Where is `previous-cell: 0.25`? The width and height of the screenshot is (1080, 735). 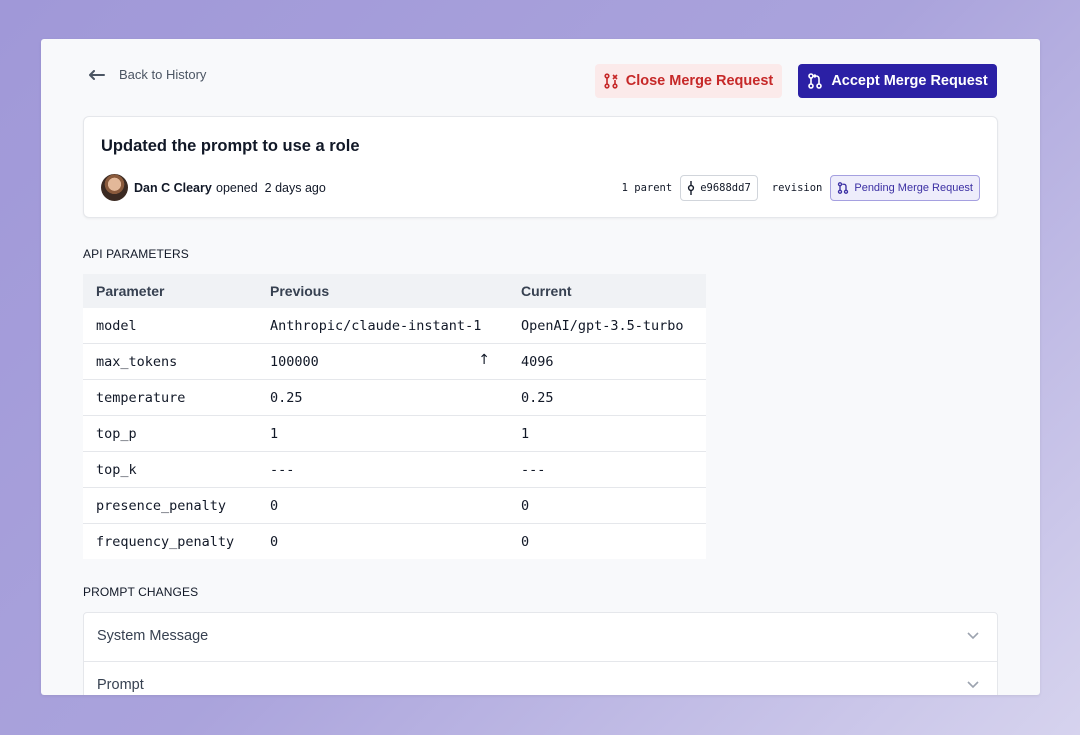 previous-cell: 0.25 is located at coordinates (382, 397).